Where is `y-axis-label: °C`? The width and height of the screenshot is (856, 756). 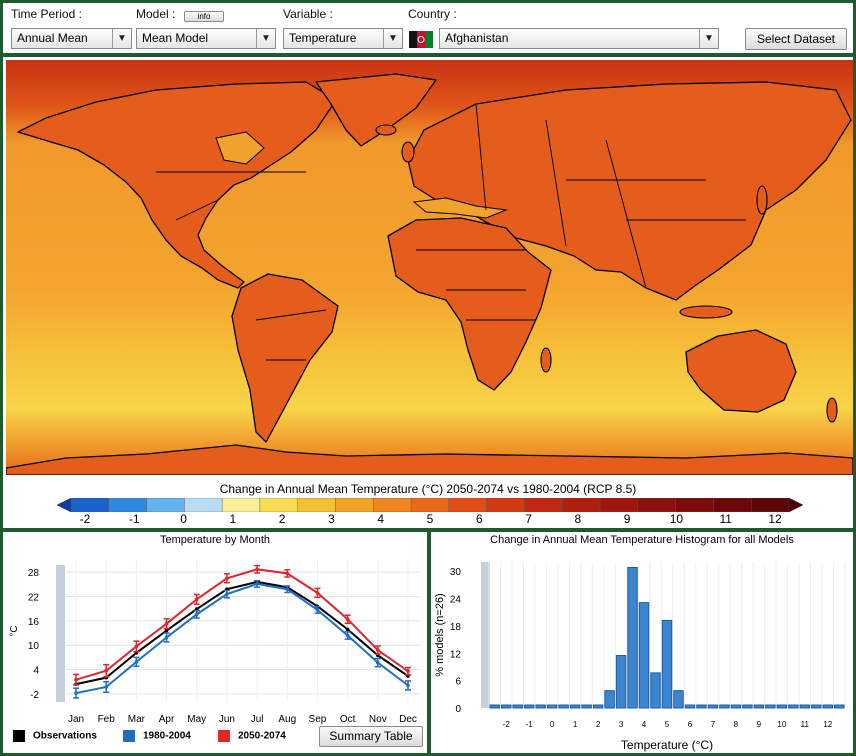 y-axis-label: °C is located at coordinates (14, 630).